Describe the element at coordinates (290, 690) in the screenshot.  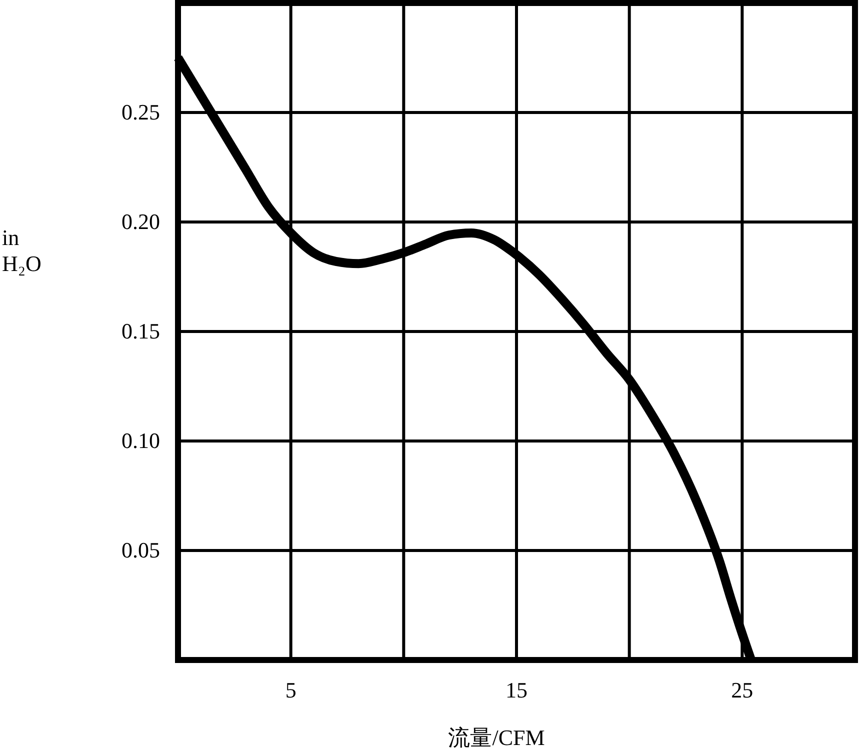
I see `x-tick-label: 5` at that location.